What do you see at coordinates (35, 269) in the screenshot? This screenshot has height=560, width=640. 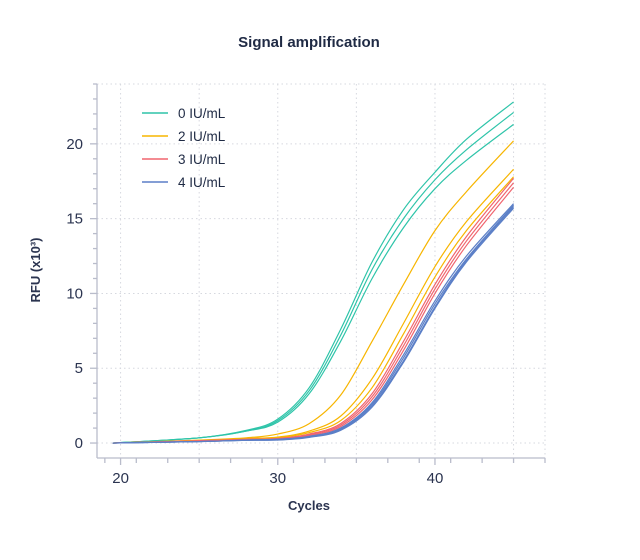 I see `y-axis-label: RFU (x10³)` at bounding box center [35, 269].